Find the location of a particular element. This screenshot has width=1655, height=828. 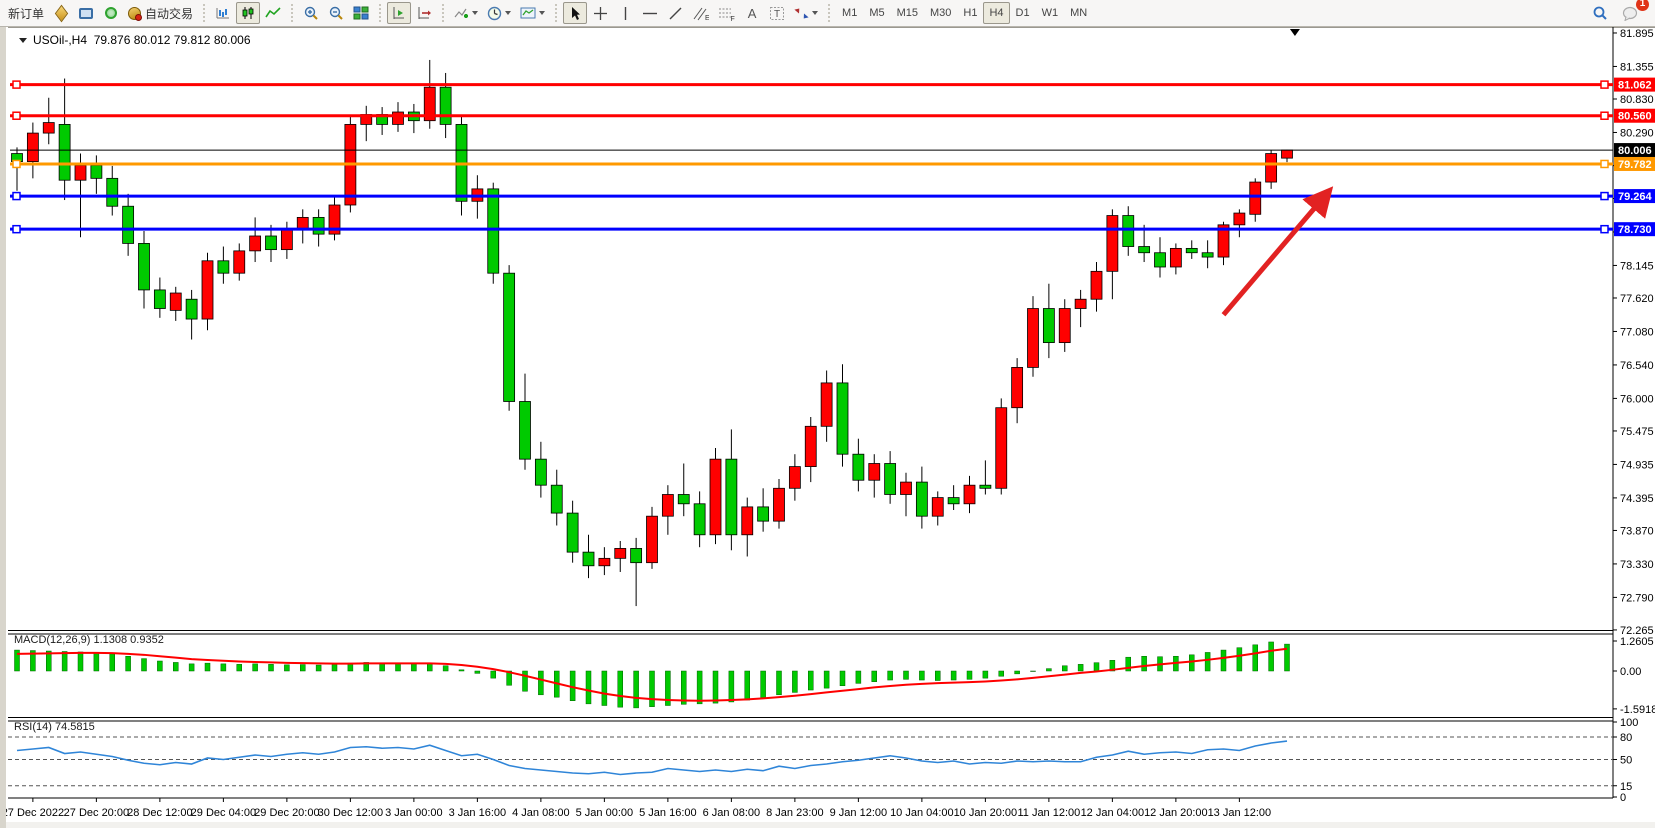

svg-text: 76.540 is located at coordinates (1637, 366).